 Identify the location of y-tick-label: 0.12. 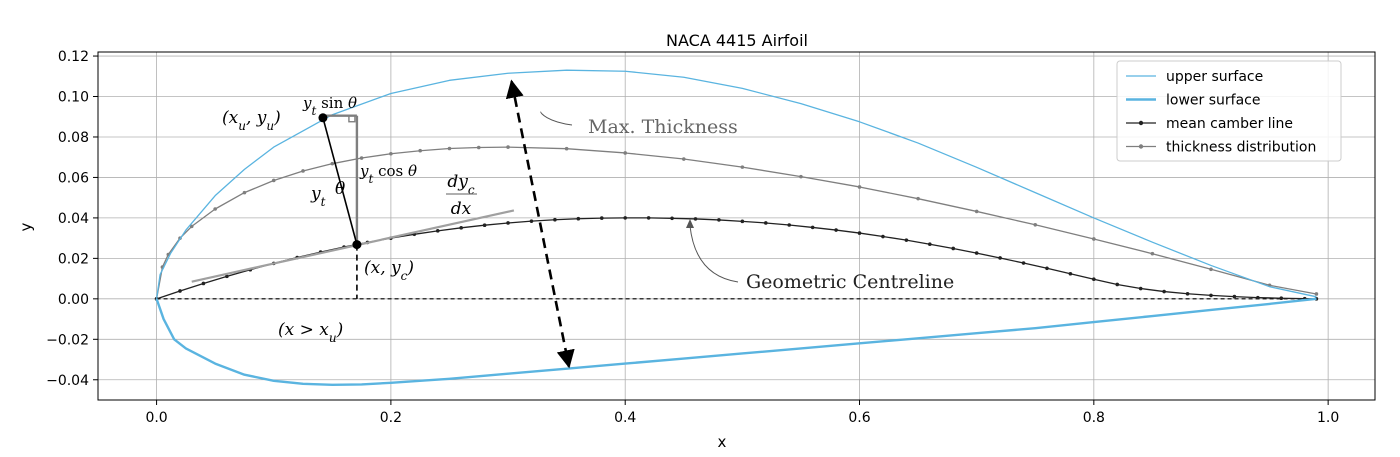
(73, 57).